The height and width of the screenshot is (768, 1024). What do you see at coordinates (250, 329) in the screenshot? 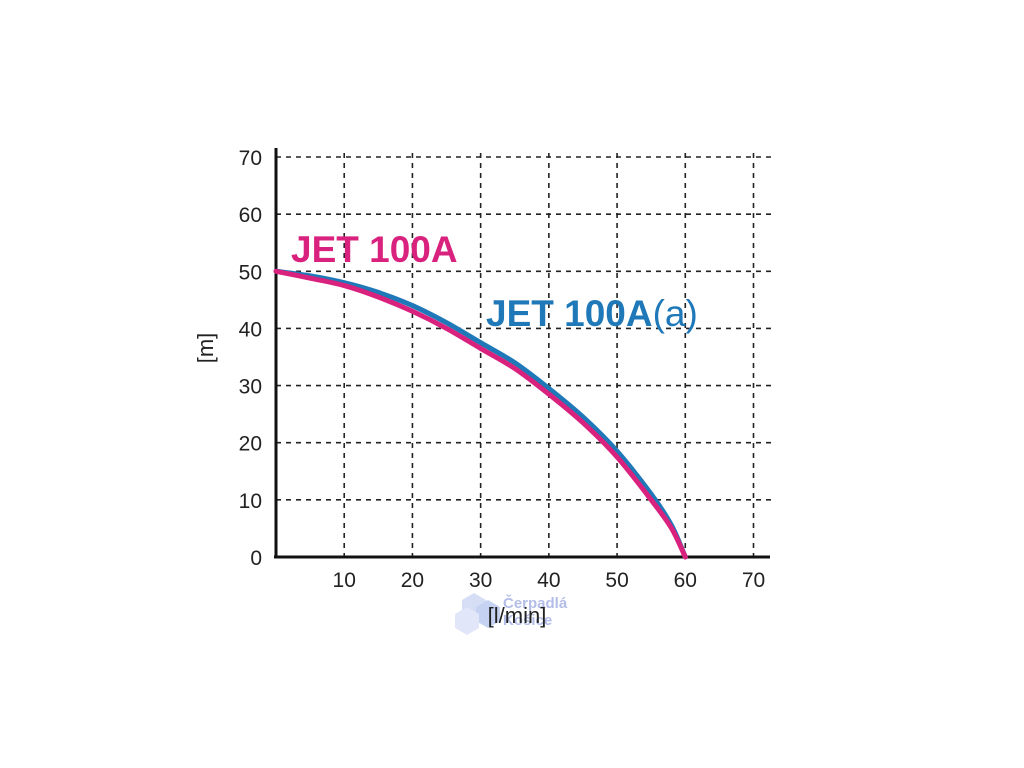
I see `y-tick-label: 40` at bounding box center [250, 329].